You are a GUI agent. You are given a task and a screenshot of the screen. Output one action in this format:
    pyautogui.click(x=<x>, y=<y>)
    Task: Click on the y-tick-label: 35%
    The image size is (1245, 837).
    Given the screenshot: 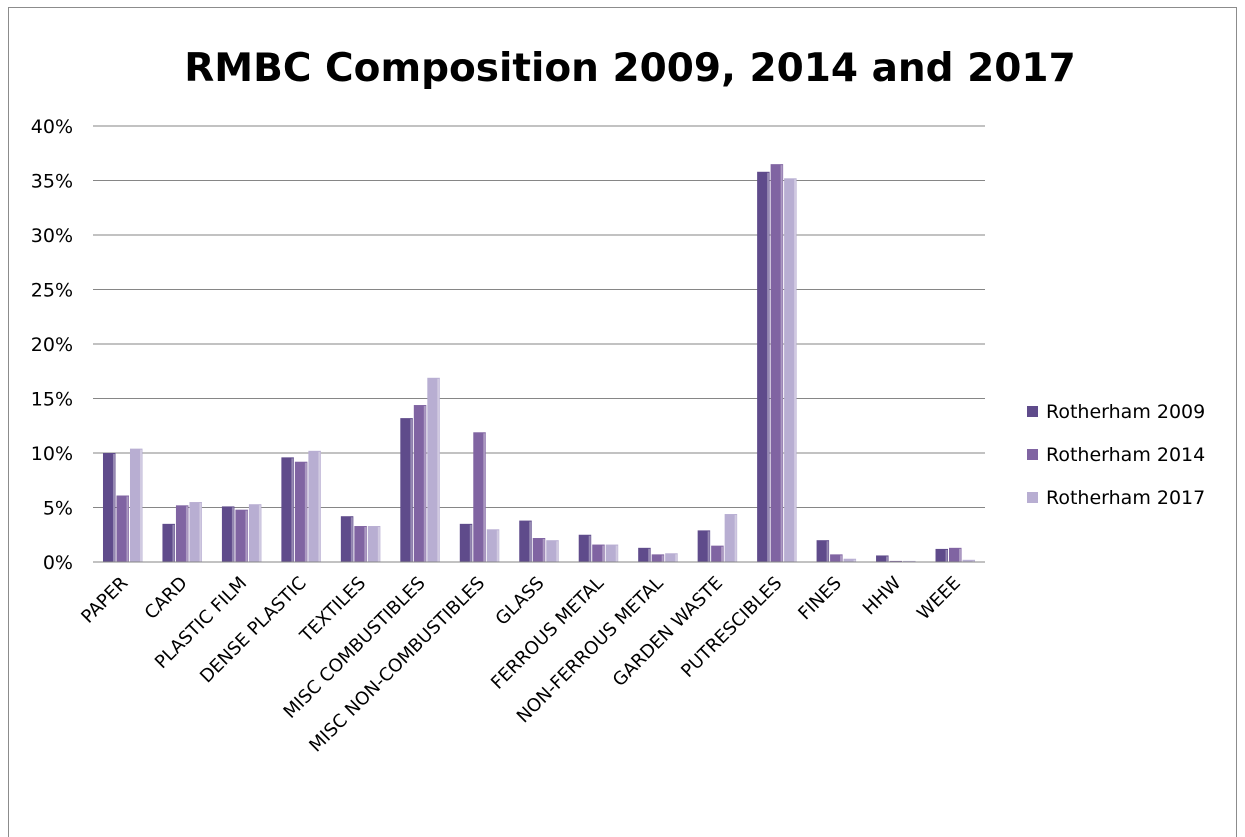 What is the action you would take?
    pyautogui.click(x=52, y=182)
    